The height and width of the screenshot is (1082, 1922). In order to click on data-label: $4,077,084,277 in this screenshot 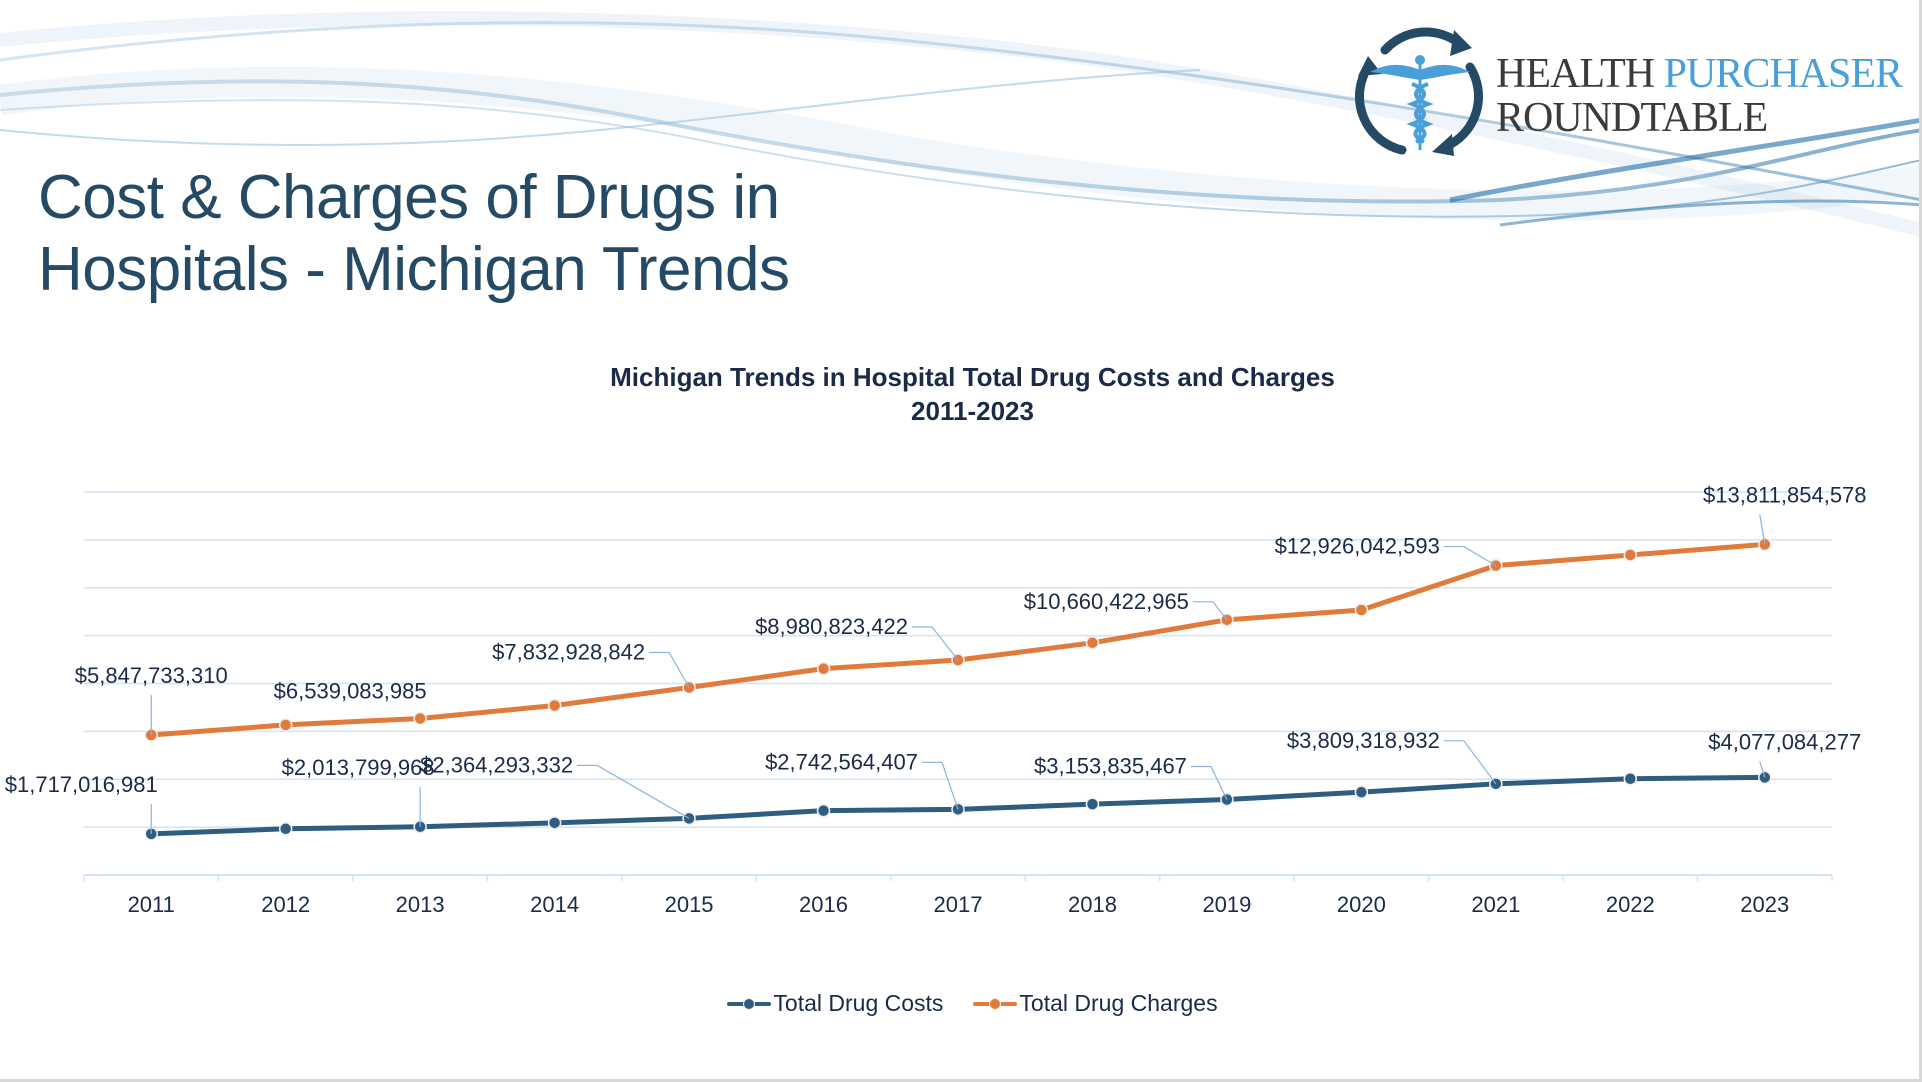, I will do `click(1784, 741)`.